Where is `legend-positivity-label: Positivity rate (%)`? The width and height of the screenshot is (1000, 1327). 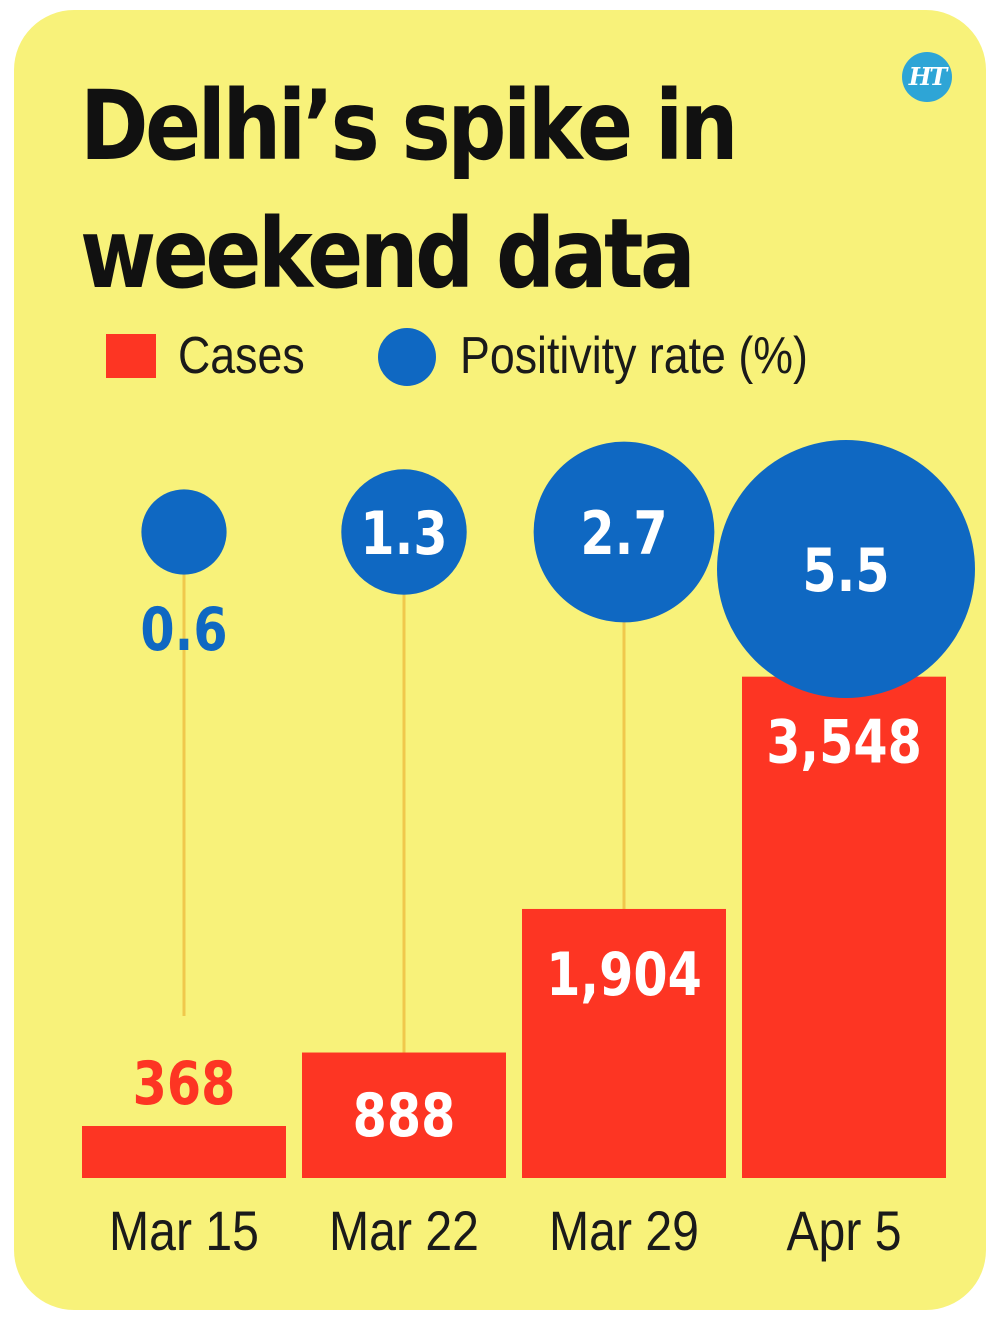 legend-positivity-label: Positivity rate (%) is located at coordinates (634, 356).